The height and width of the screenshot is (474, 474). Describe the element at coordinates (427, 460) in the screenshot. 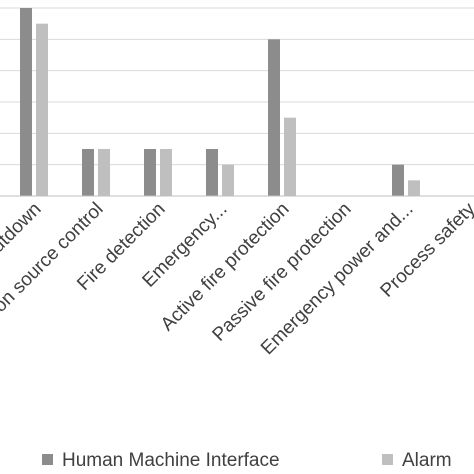

I see `legend-label-1: Alarm` at that location.